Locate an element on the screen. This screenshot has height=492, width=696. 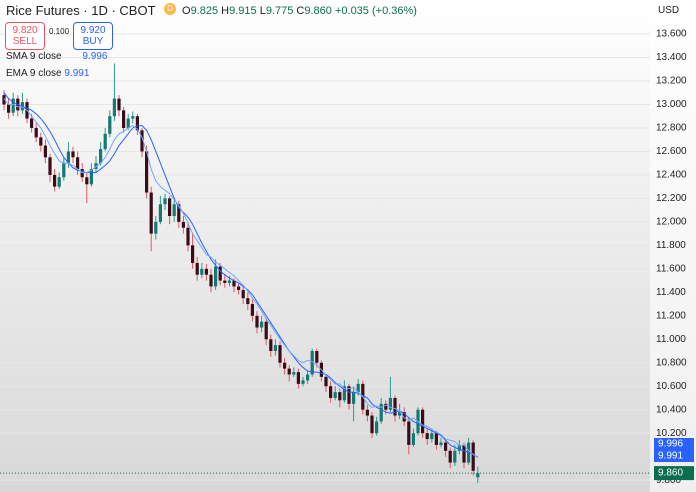
sell-button: 9.820 SELL is located at coordinates (25, 36).